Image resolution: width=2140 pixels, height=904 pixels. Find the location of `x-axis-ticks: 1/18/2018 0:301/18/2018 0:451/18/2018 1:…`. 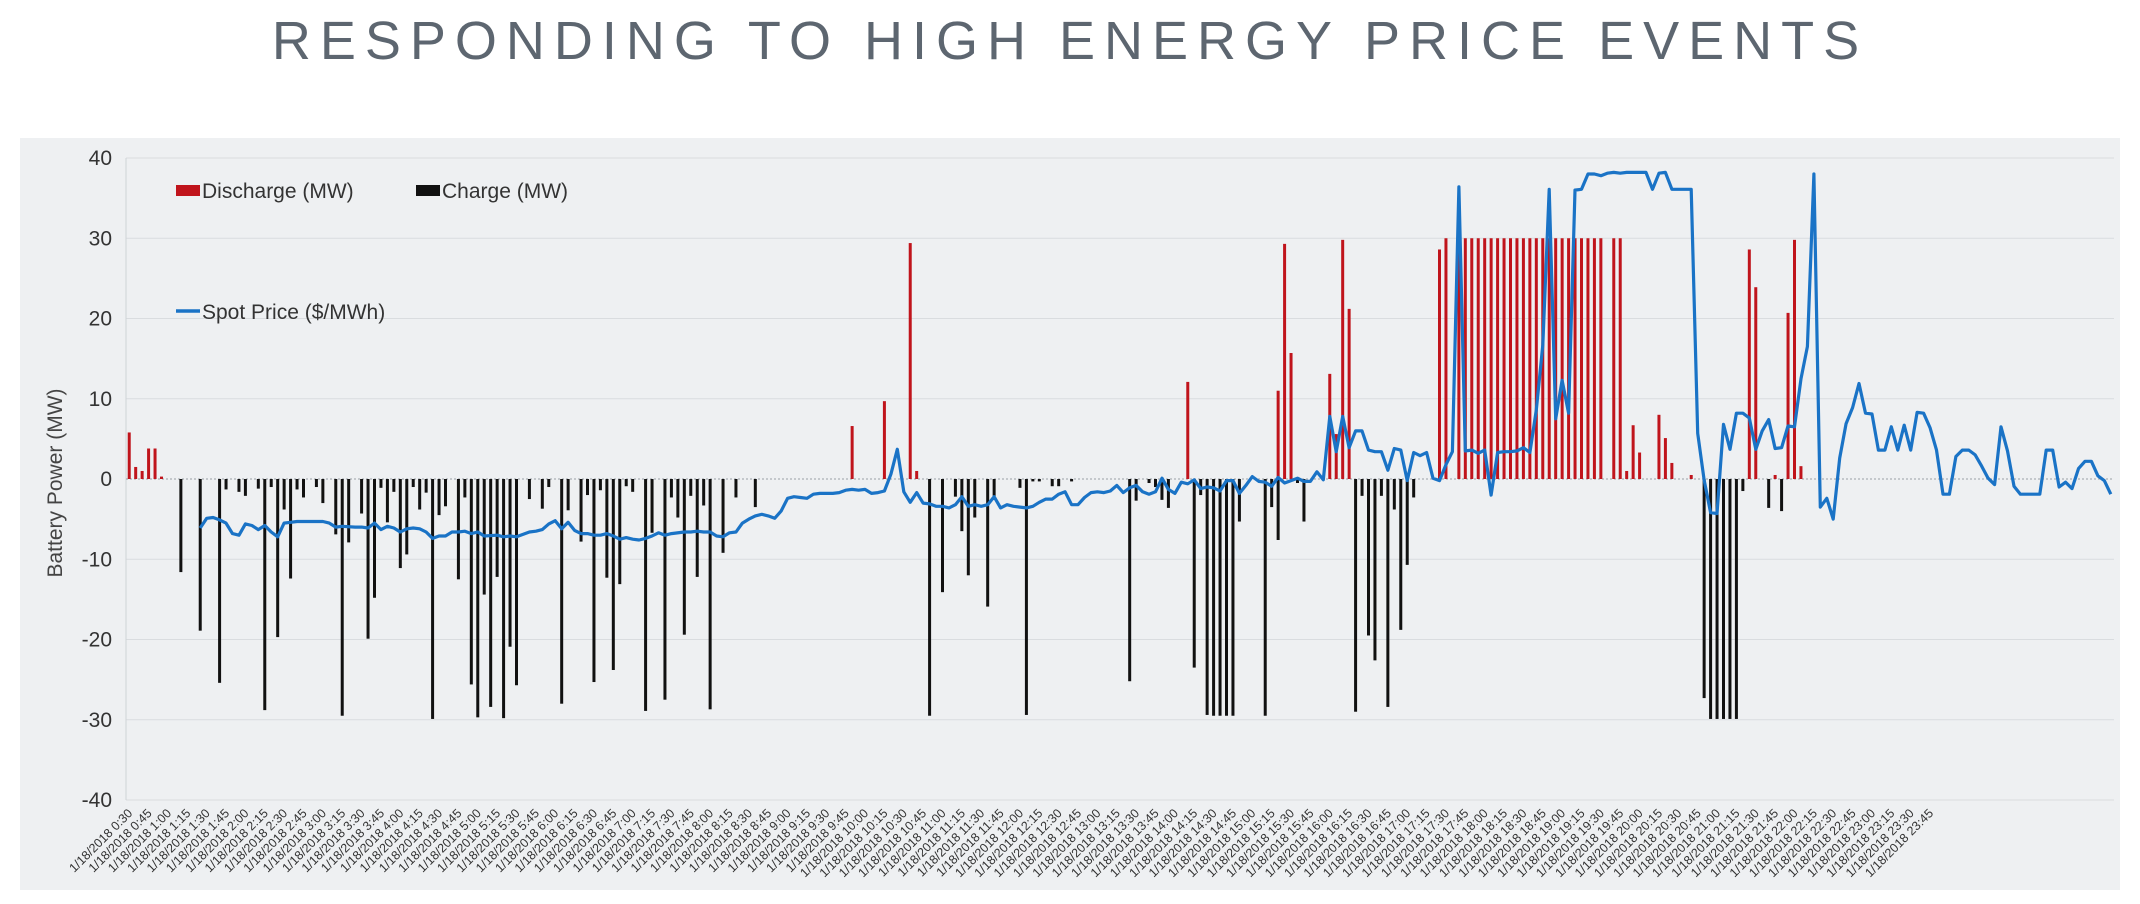

x-axis-ticks: 1/18/2018 0:301/18/2018 0:451/18/2018 1:… is located at coordinates (1001, 843).